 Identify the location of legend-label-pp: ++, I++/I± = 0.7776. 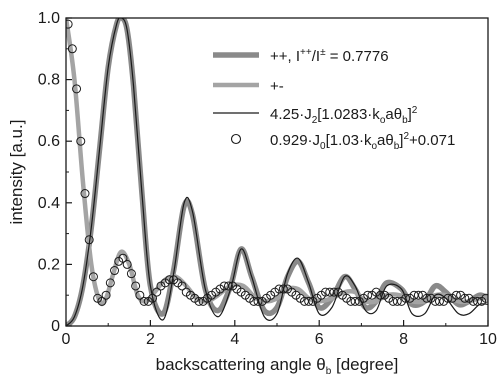
(329, 56).